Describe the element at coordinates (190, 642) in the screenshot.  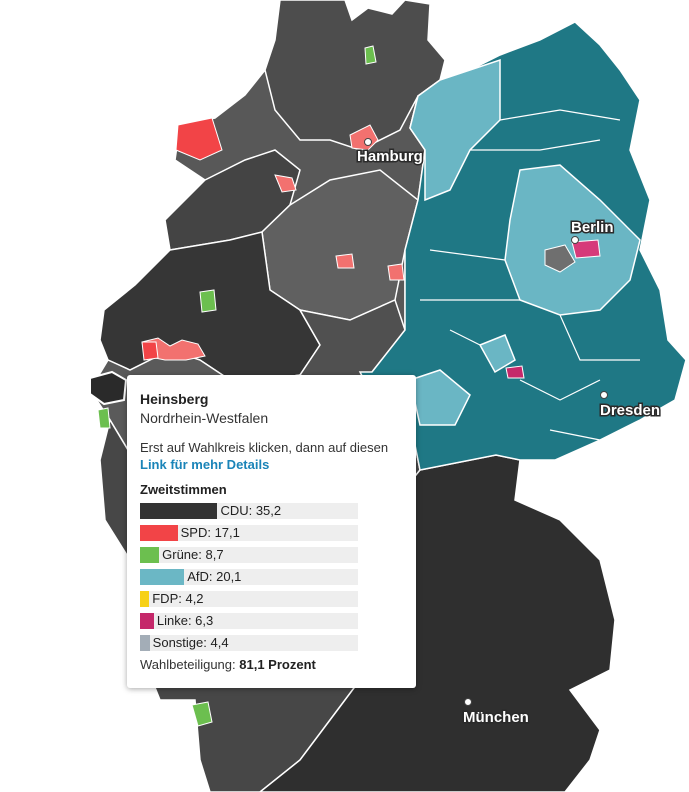
I see `result-bar-label: Sonstige: 4,4` at that location.